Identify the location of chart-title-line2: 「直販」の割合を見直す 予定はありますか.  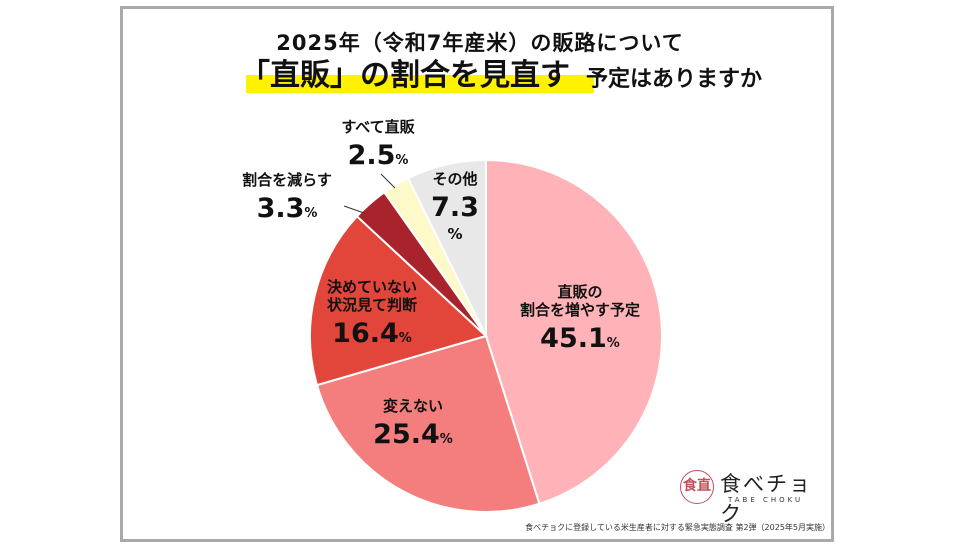
(510, 78).